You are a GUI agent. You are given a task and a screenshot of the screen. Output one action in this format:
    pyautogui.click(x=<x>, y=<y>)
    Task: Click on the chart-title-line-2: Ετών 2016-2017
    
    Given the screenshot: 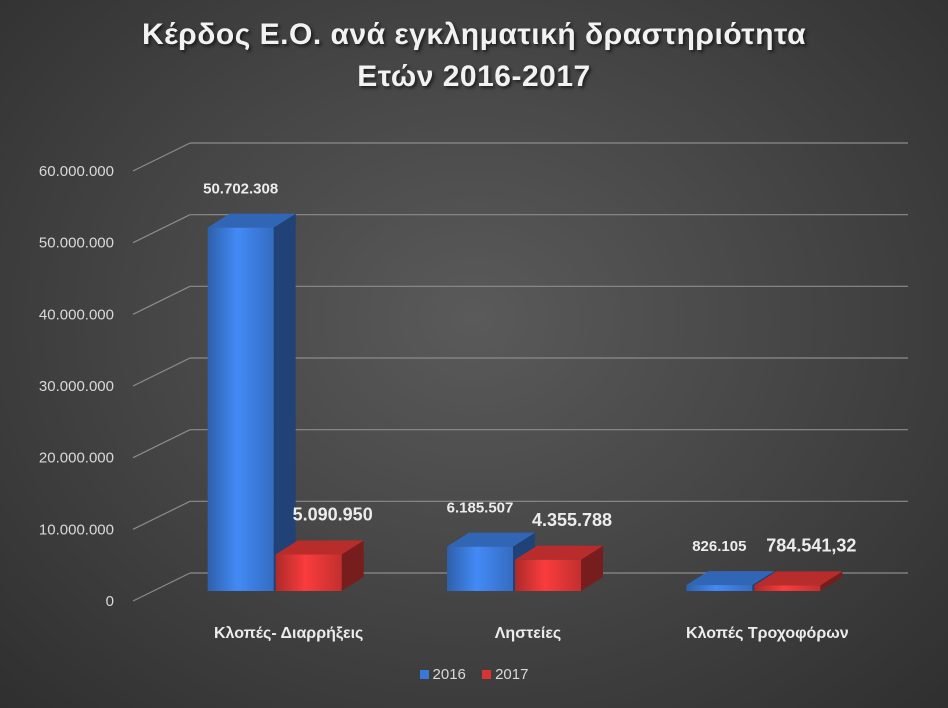 What is the action you would take?
    pyautogui.click(x=474, y=76)
    